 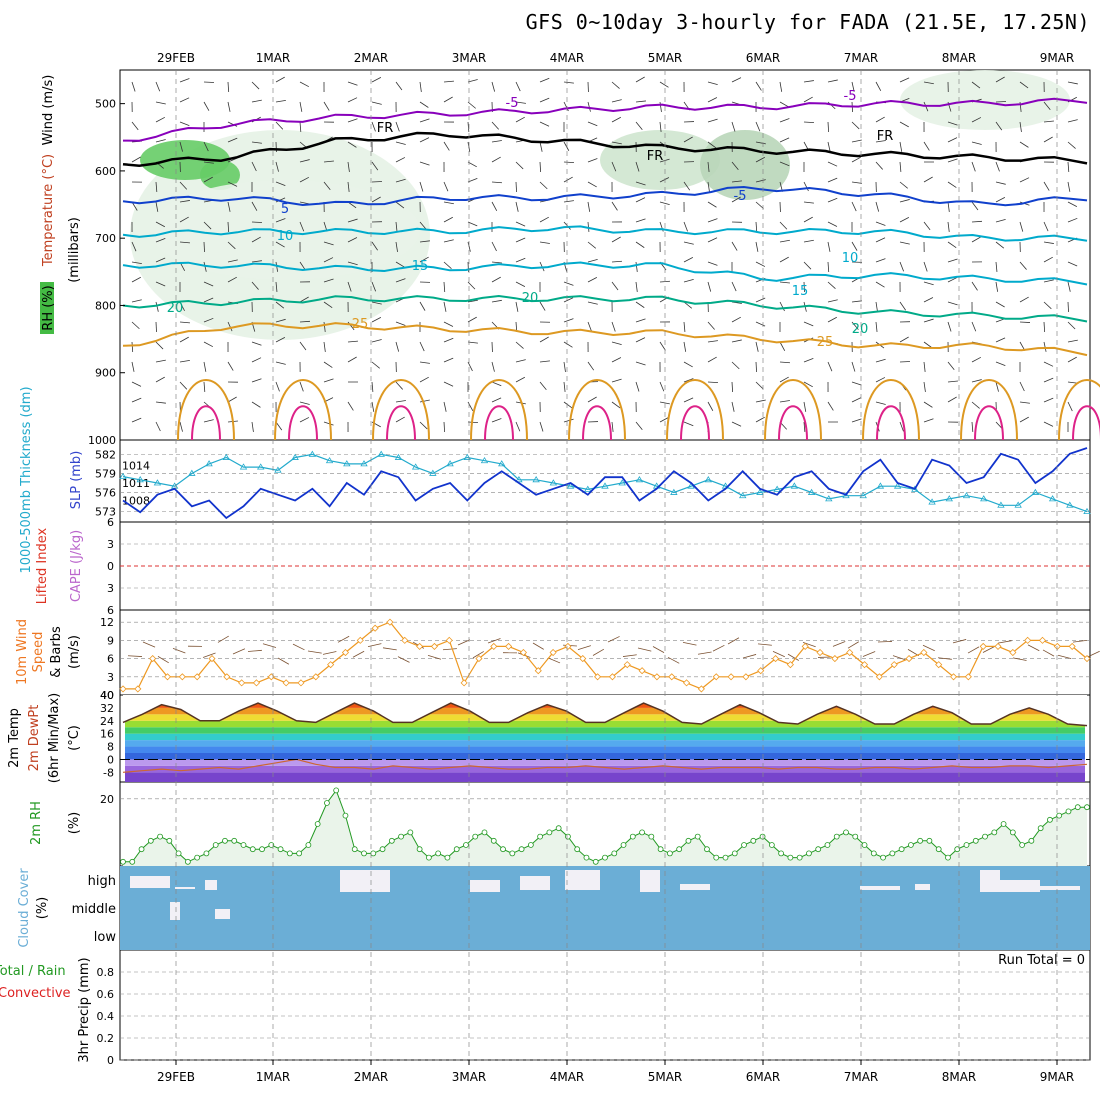 I want to click on y-tick-label: 573, so click(x=105, y=512).